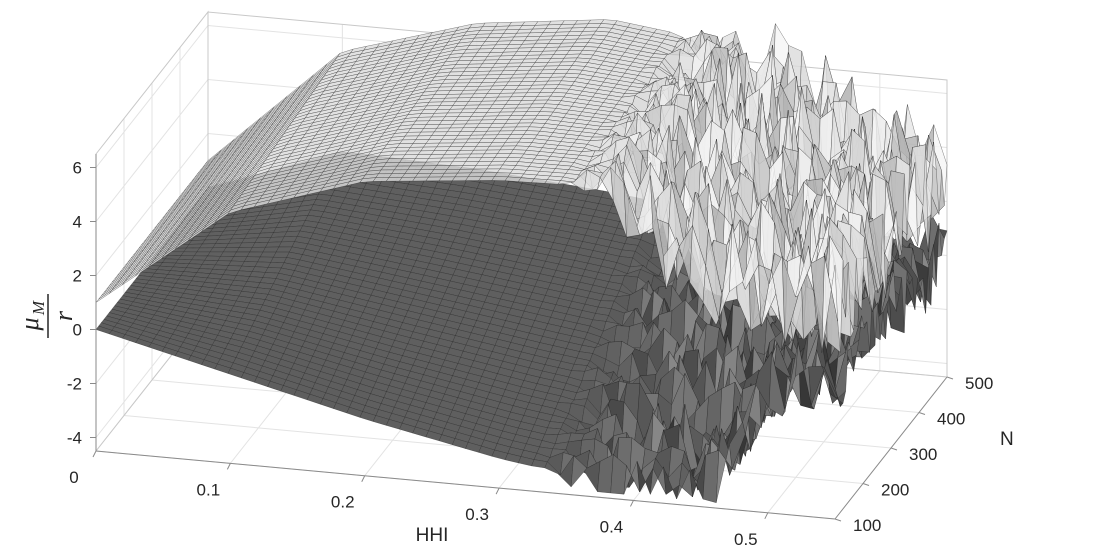 Image resolution: width=1095 pixels, height=547 pixels. I want to click on z-axis-label: μ M r, so click(46, 316).